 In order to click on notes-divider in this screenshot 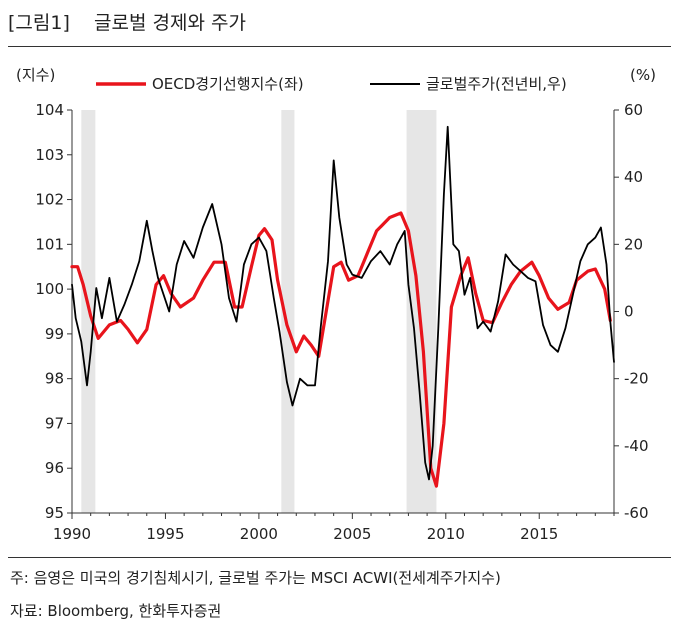, I will do `click(339, 557)`.